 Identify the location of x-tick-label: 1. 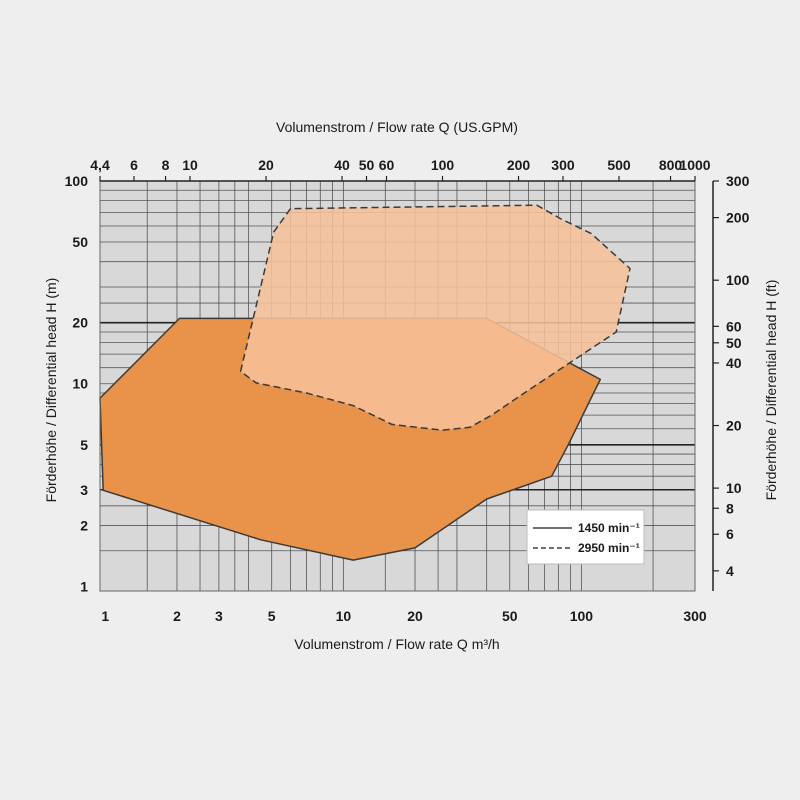
(105, 616).